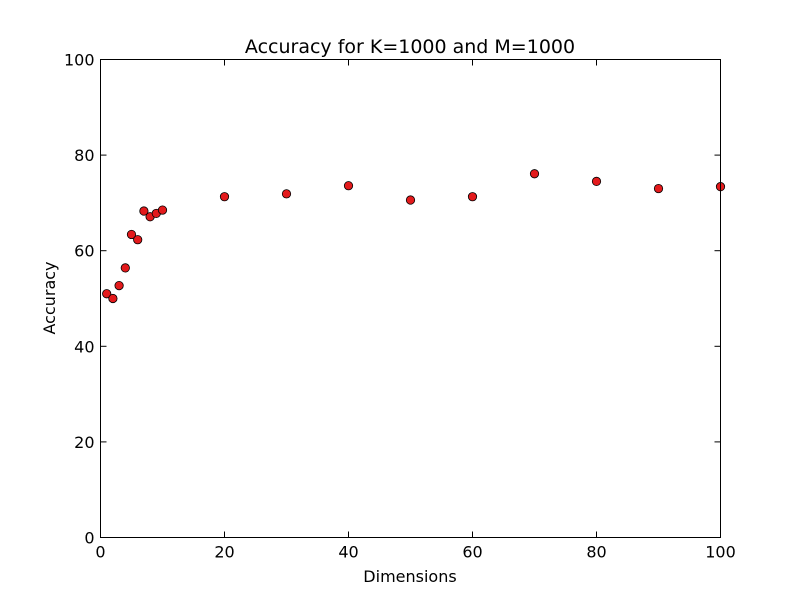 This screenshot has width=800, height=597. I want to click on y-tick-label: 100, so click(79, 60).